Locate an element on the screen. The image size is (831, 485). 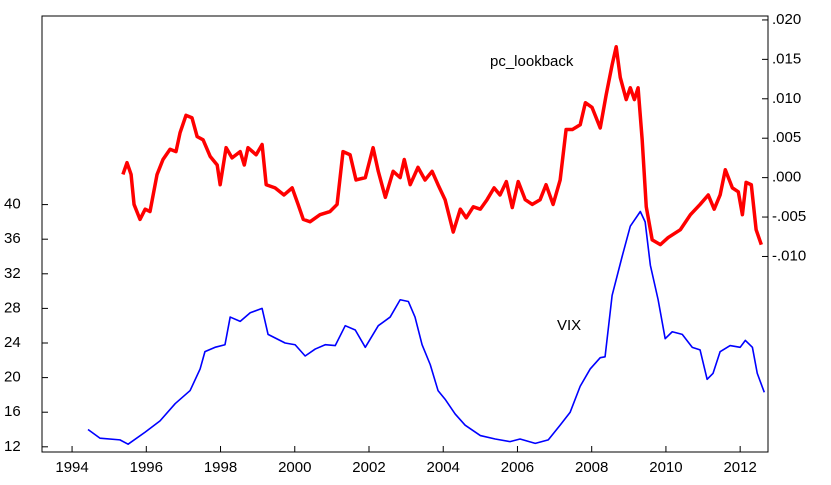
y2-tick-label: .010 is located at coordinates (786, 98).